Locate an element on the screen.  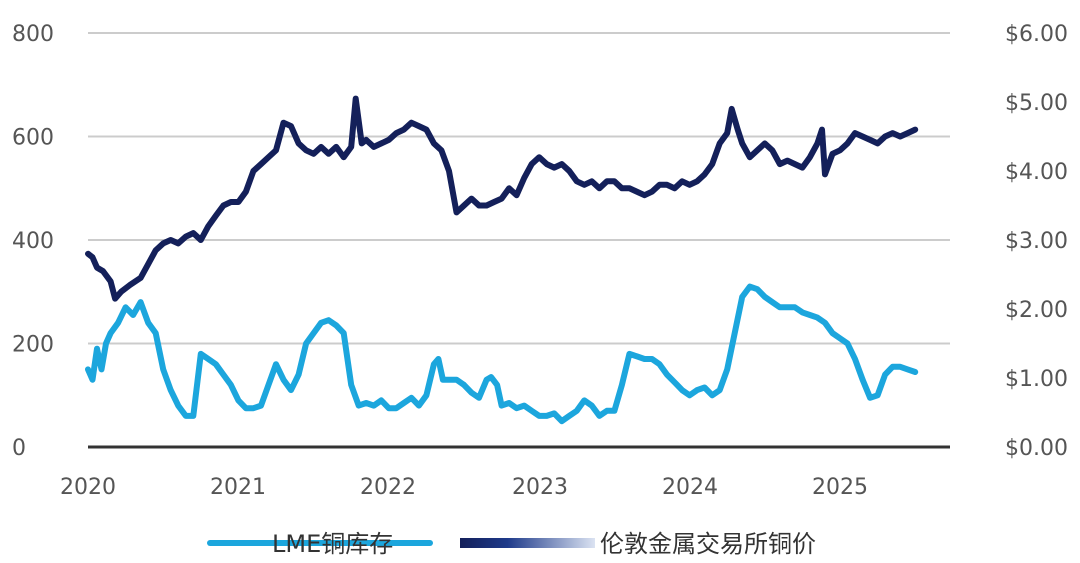
x-tick-label: 2021 is located at coordinates (238, 487).